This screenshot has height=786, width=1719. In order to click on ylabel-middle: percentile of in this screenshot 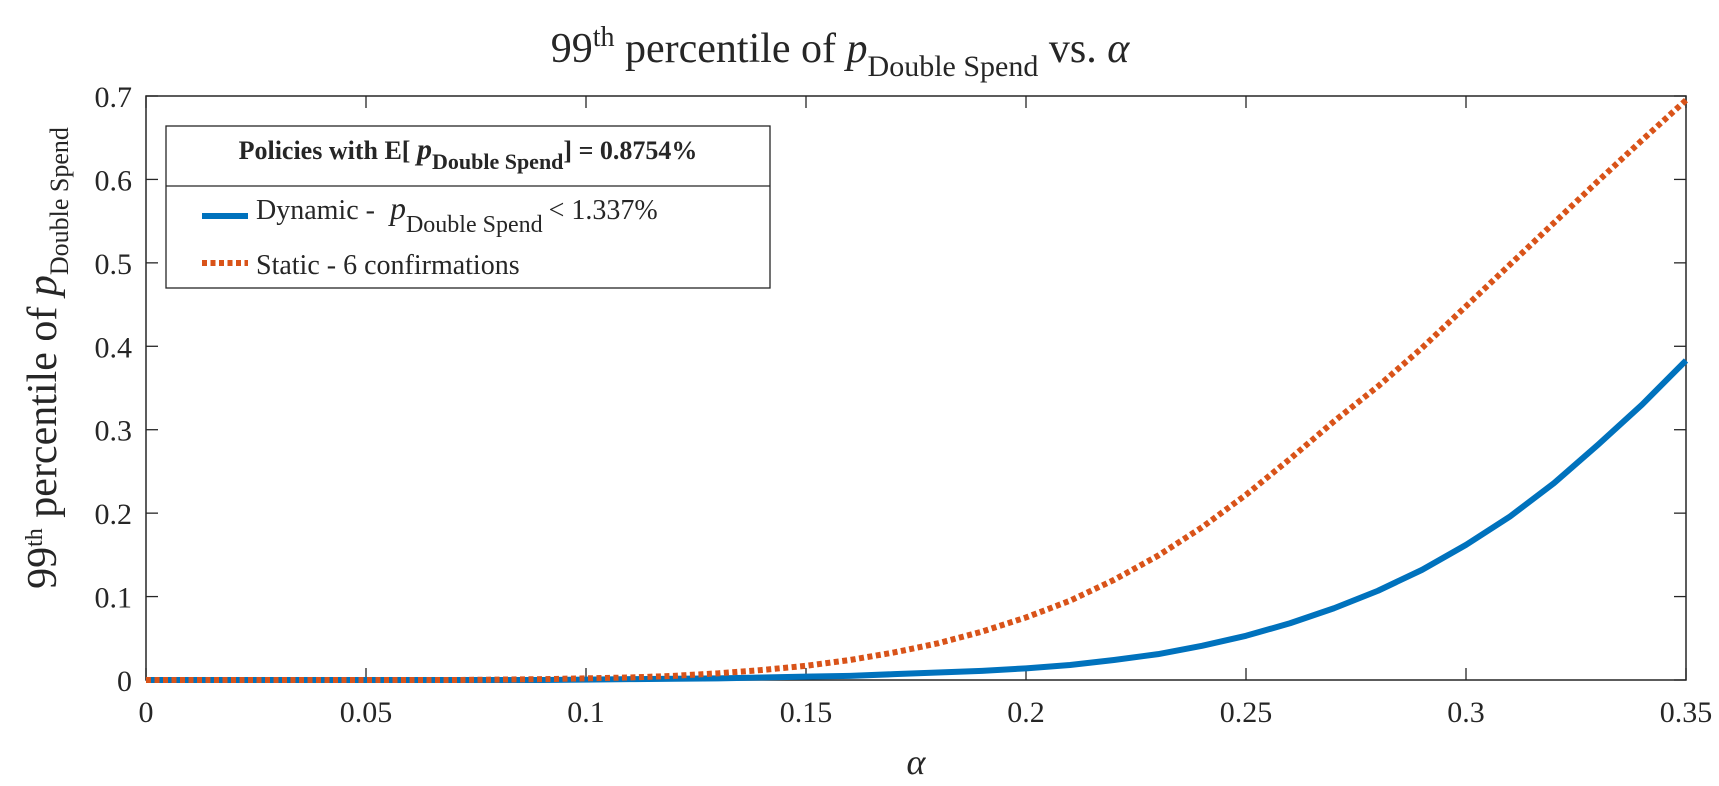, I will do `click(43, 412)`.